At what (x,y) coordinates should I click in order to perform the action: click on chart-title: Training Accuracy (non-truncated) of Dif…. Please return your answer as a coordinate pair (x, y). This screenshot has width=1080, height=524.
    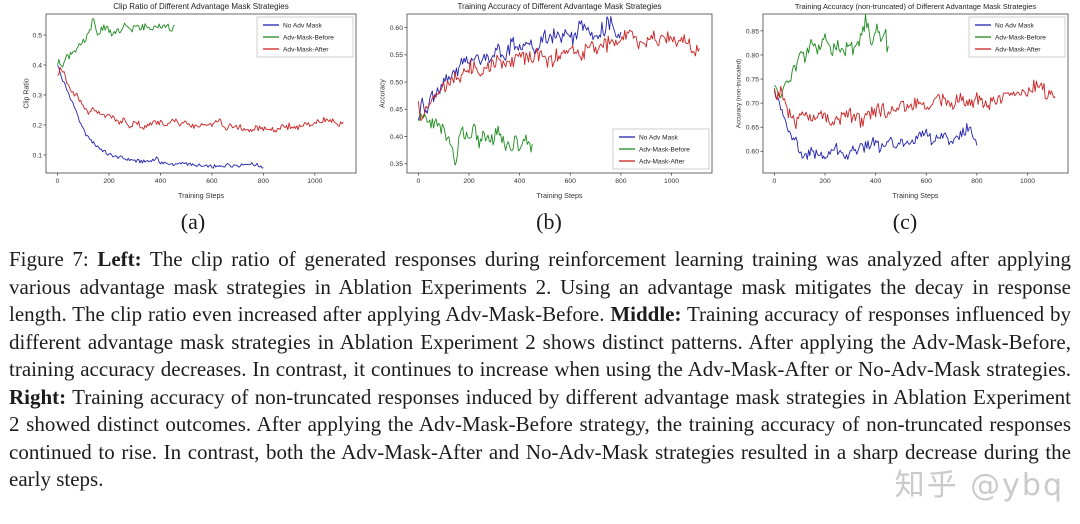
    Looking at the image, I should click on (915, 6).